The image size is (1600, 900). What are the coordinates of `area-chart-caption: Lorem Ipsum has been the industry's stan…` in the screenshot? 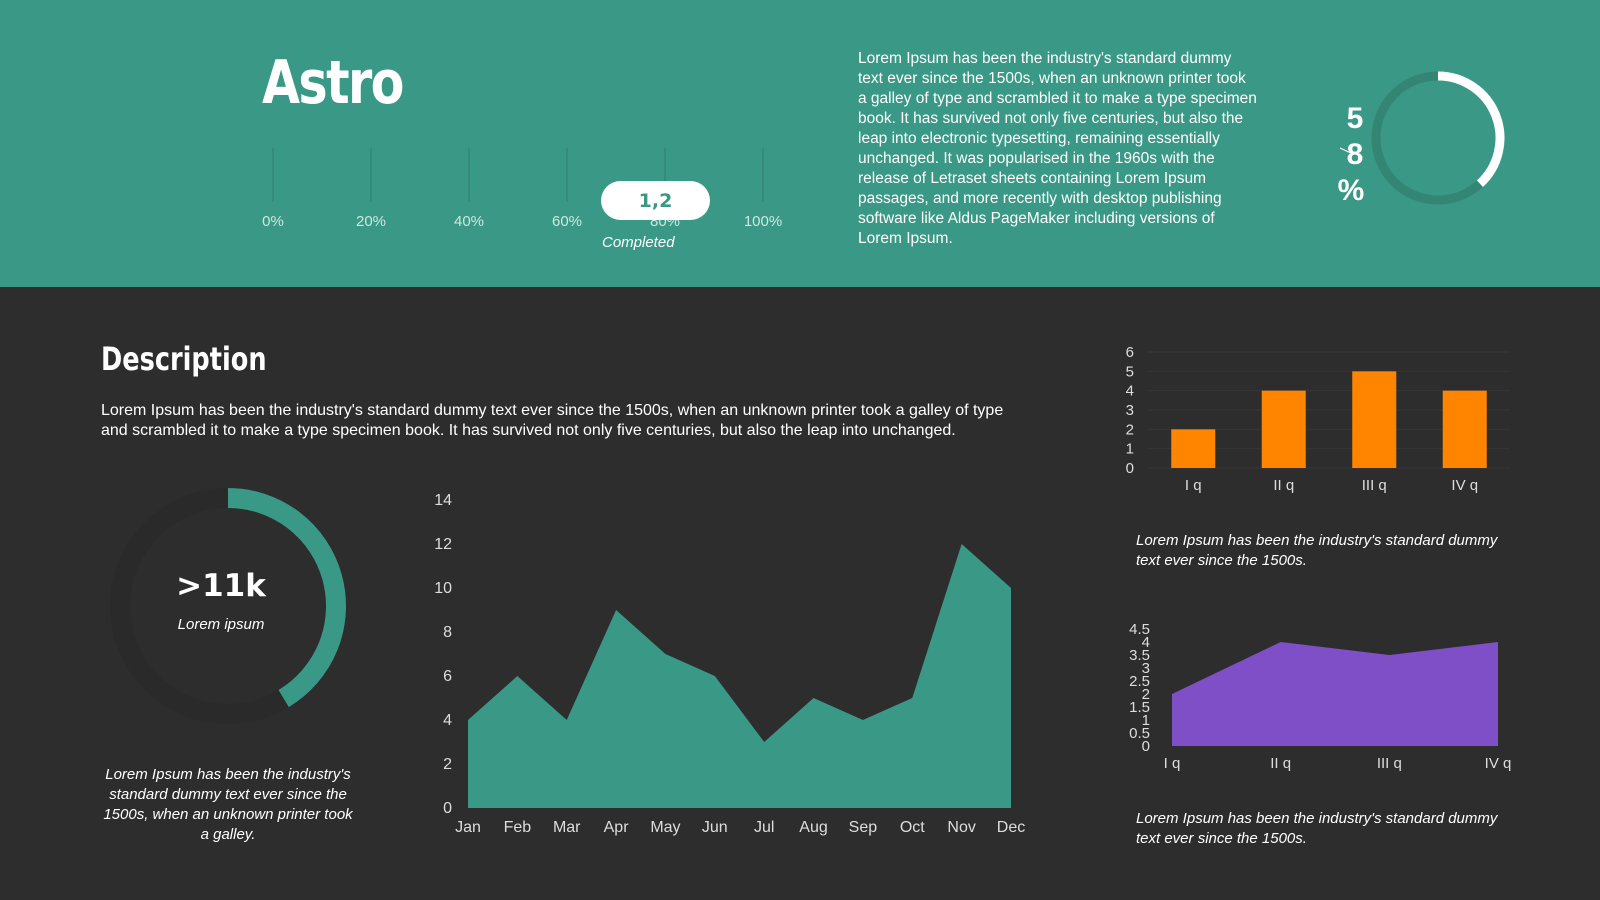 It's located at (1317, 828).